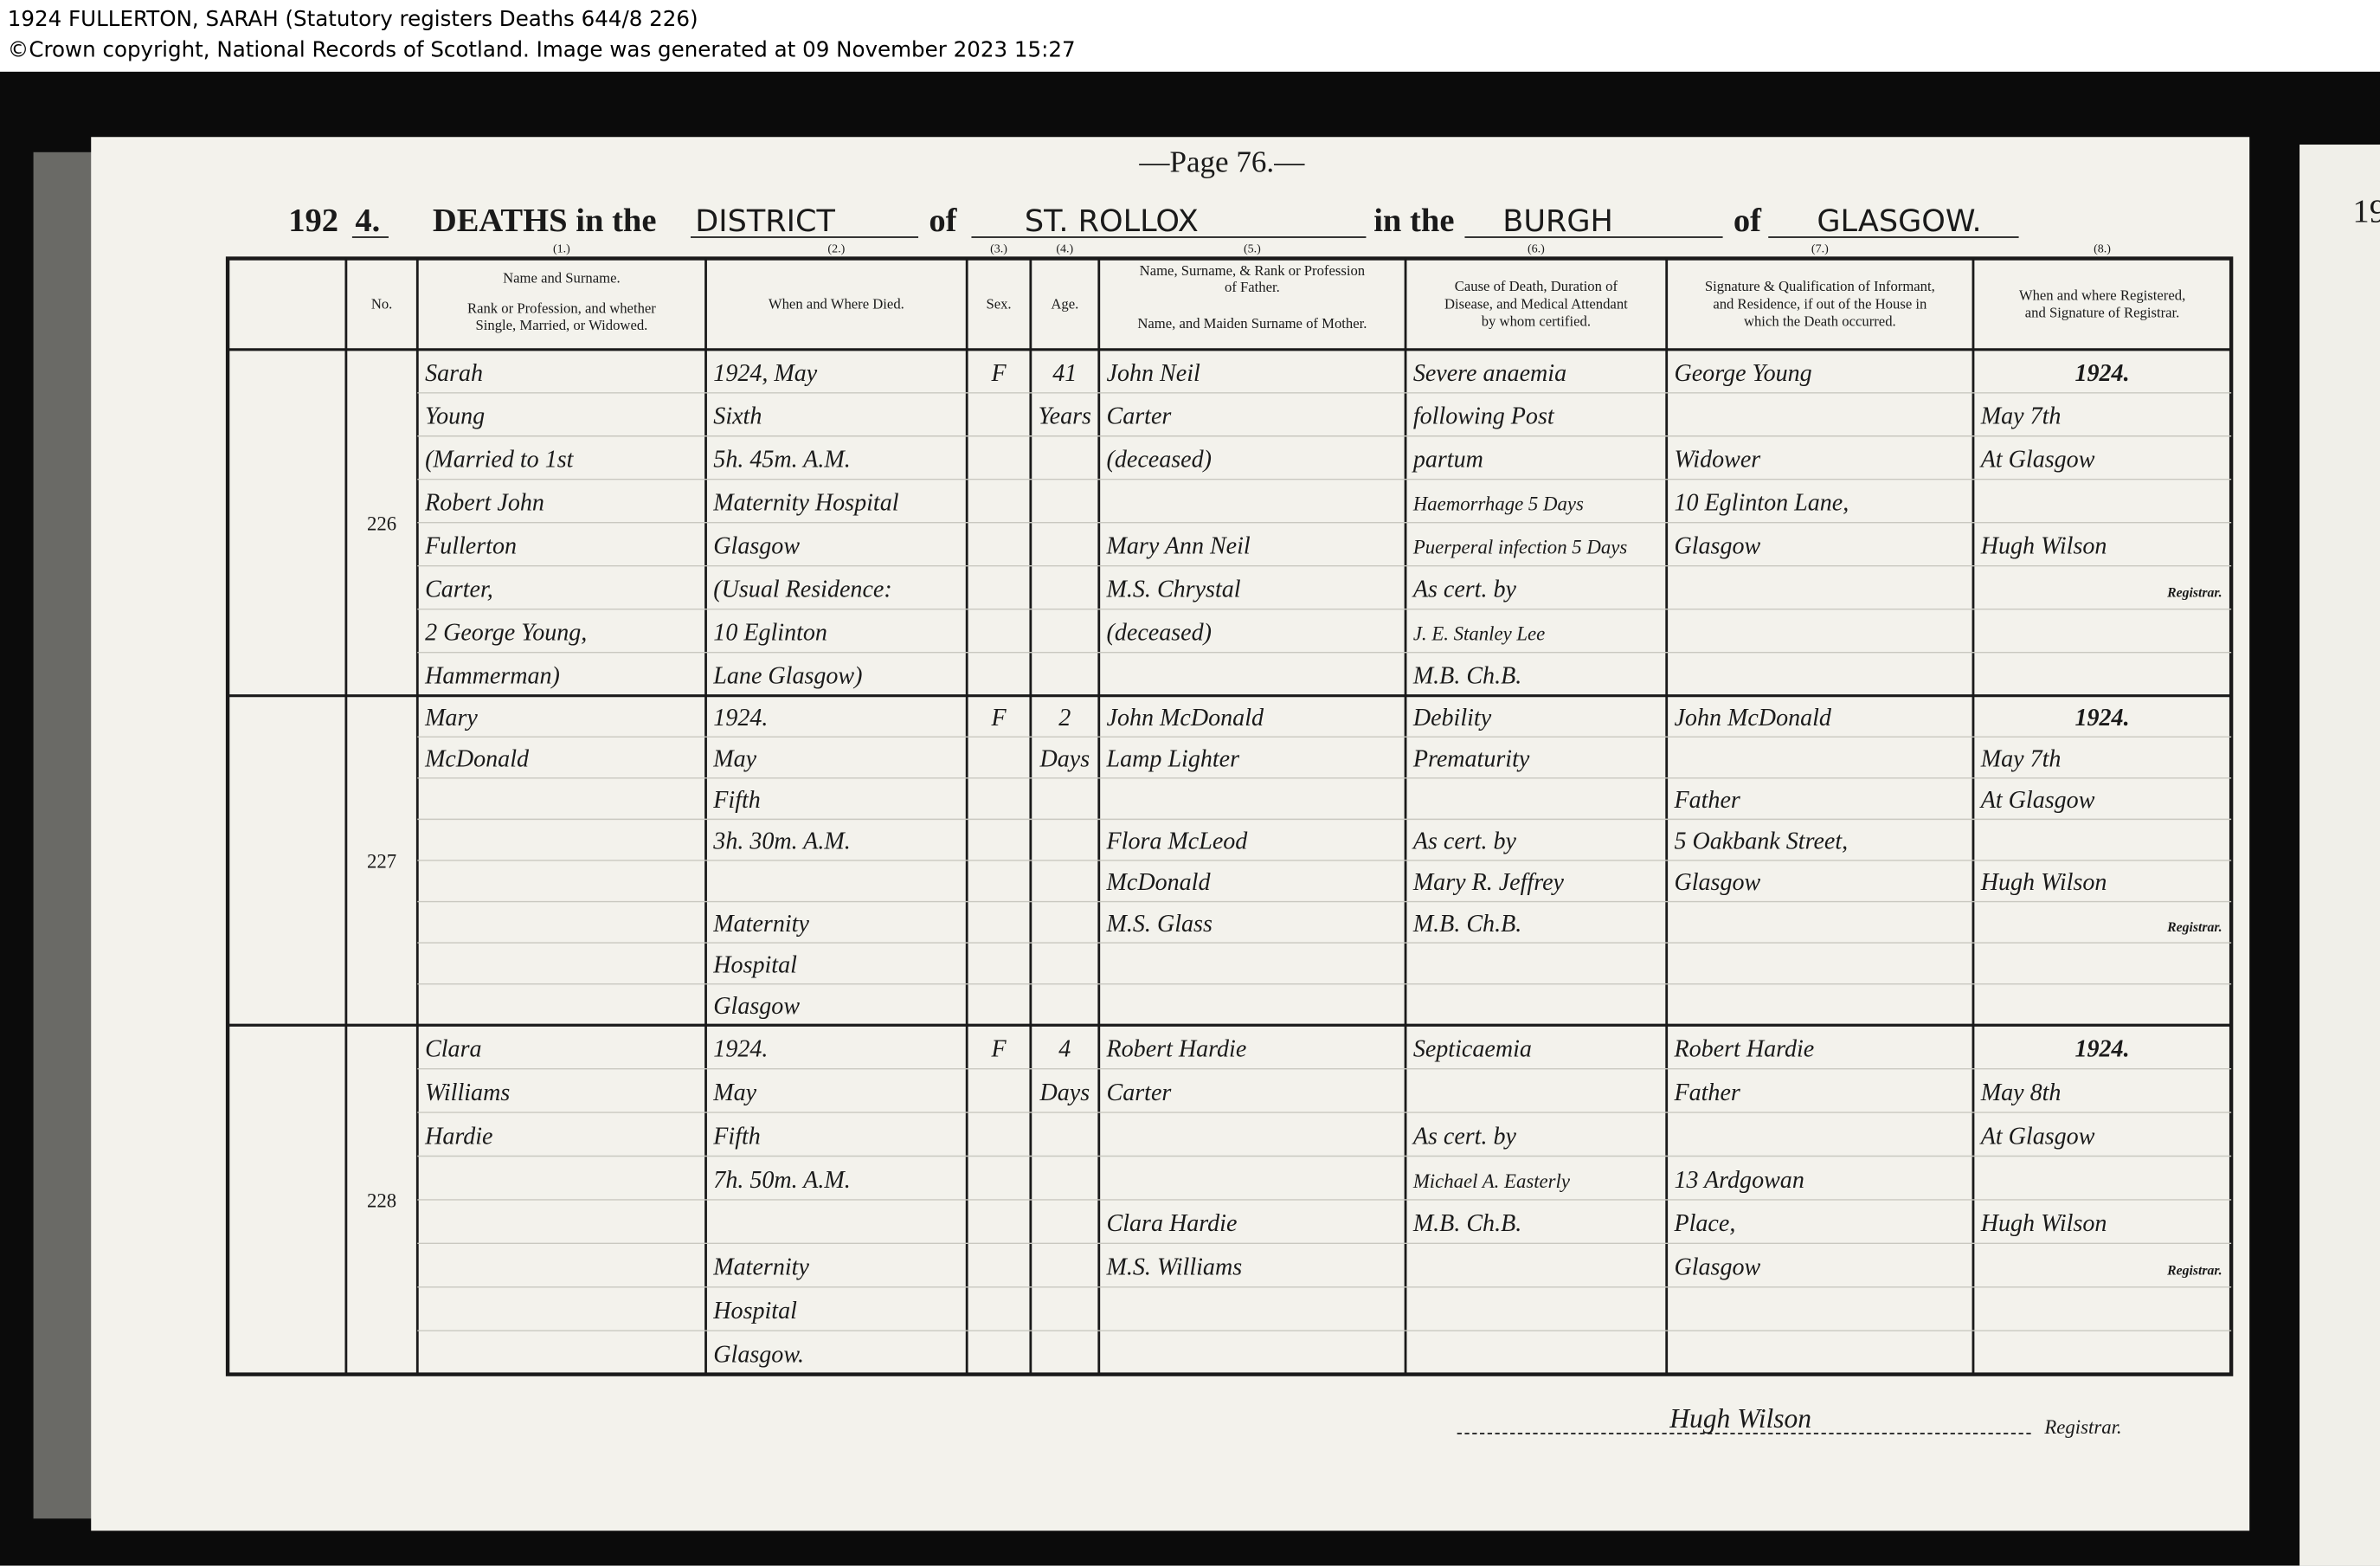 The image size is (2380, 1566). What do you see at coordinates (1252, 287) in the screenshot?
I see `column-header: of Father.` at bounding box center [1252, 287].